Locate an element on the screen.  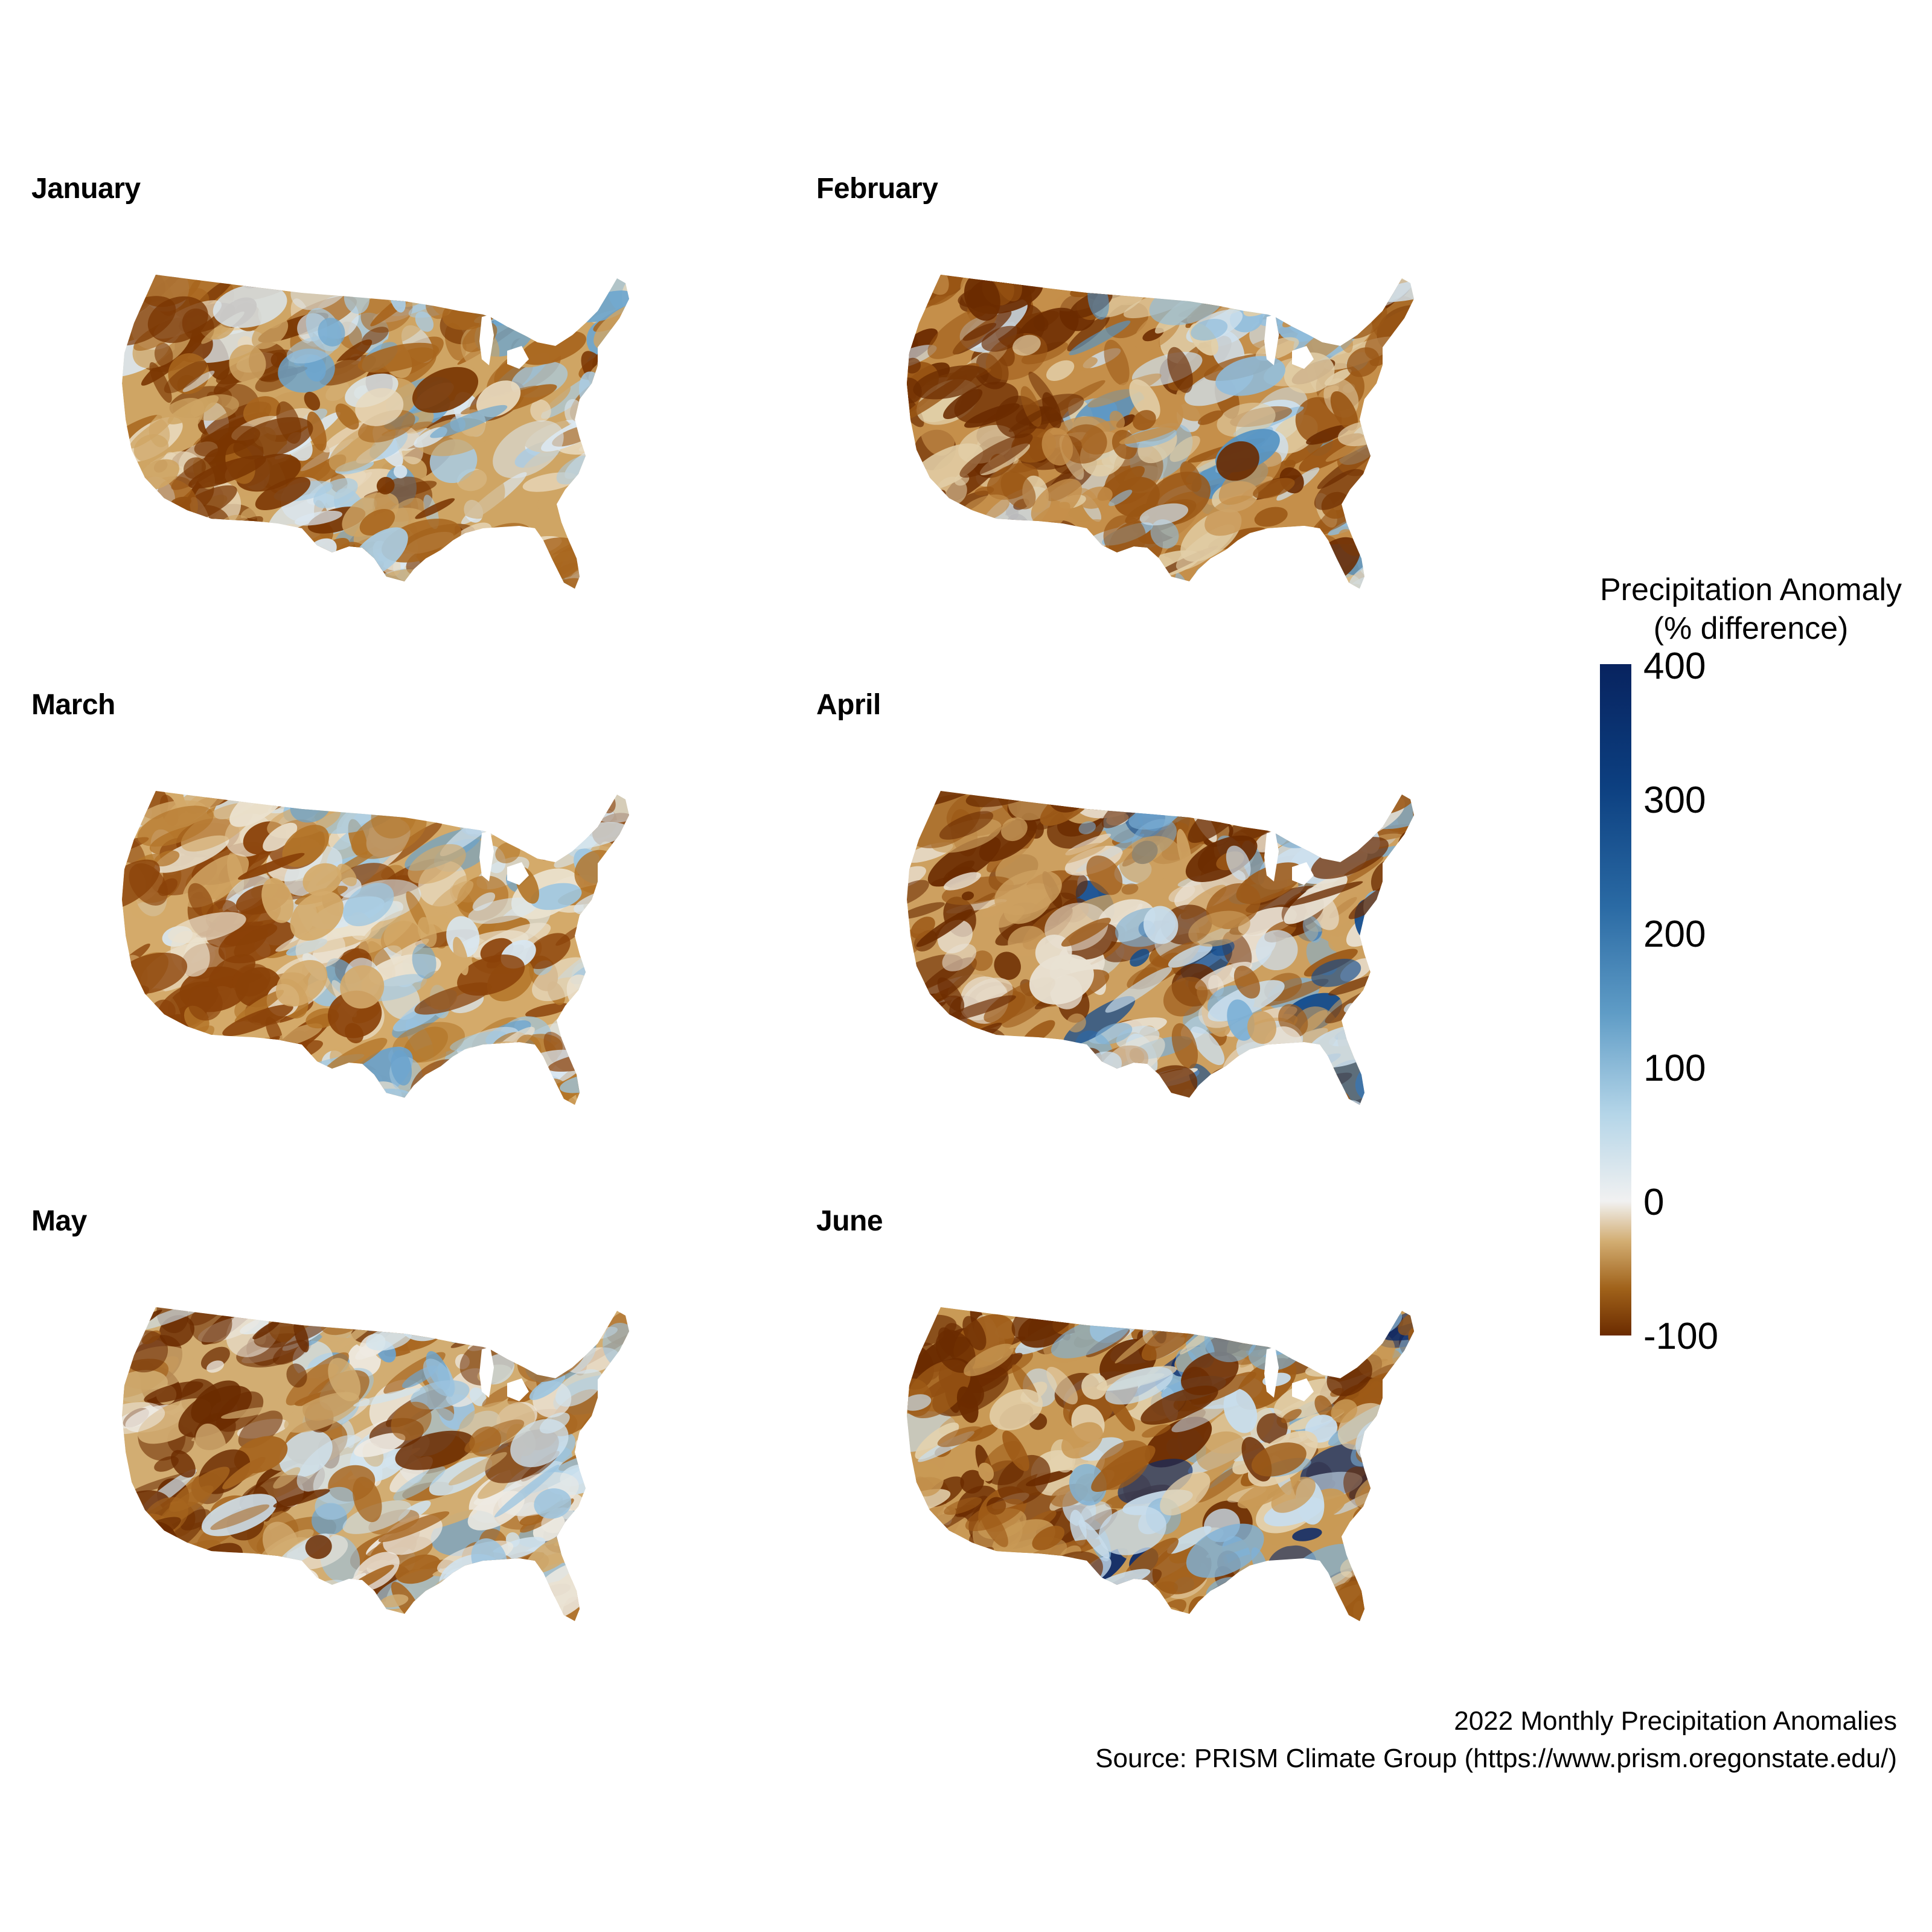
panel-title-april: April is located at coordinates (848, 705).